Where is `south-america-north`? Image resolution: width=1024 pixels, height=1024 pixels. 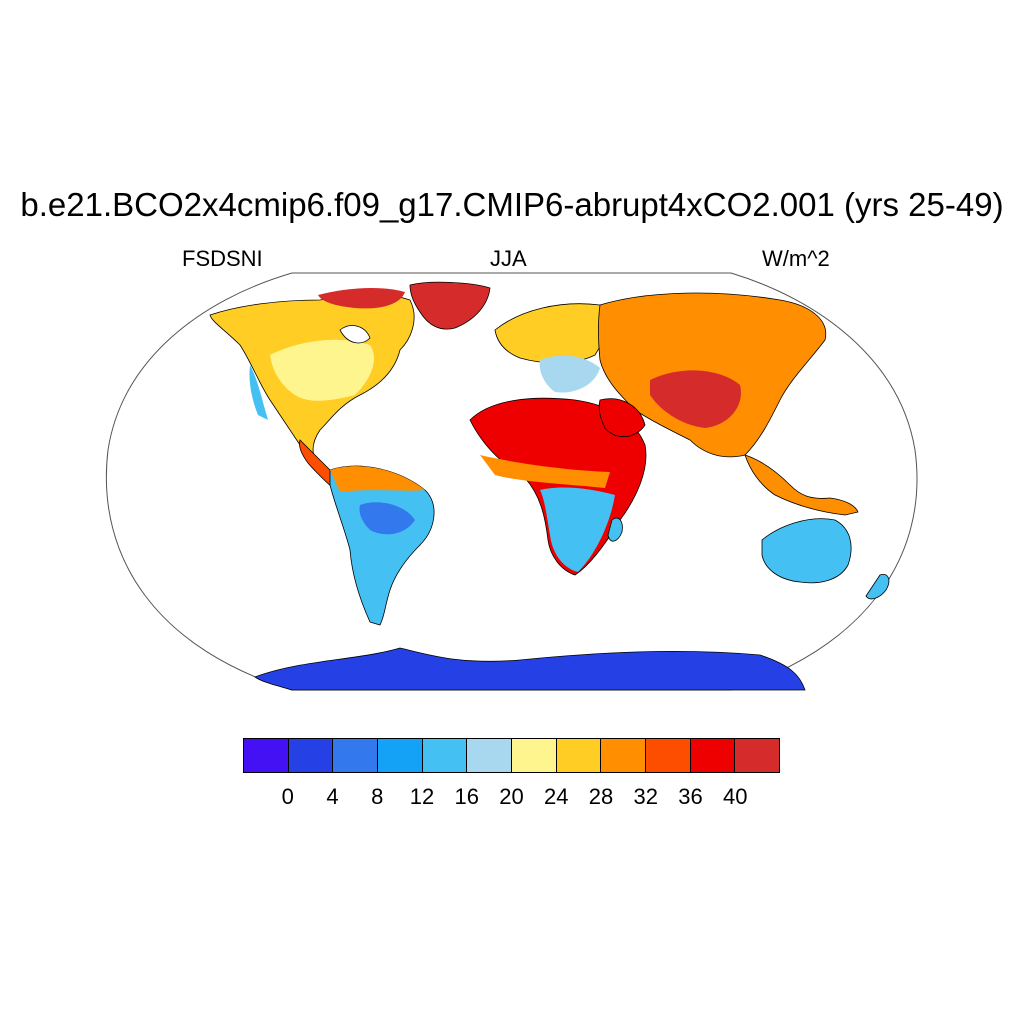 south-america-north is located at coordinates (377, 479).